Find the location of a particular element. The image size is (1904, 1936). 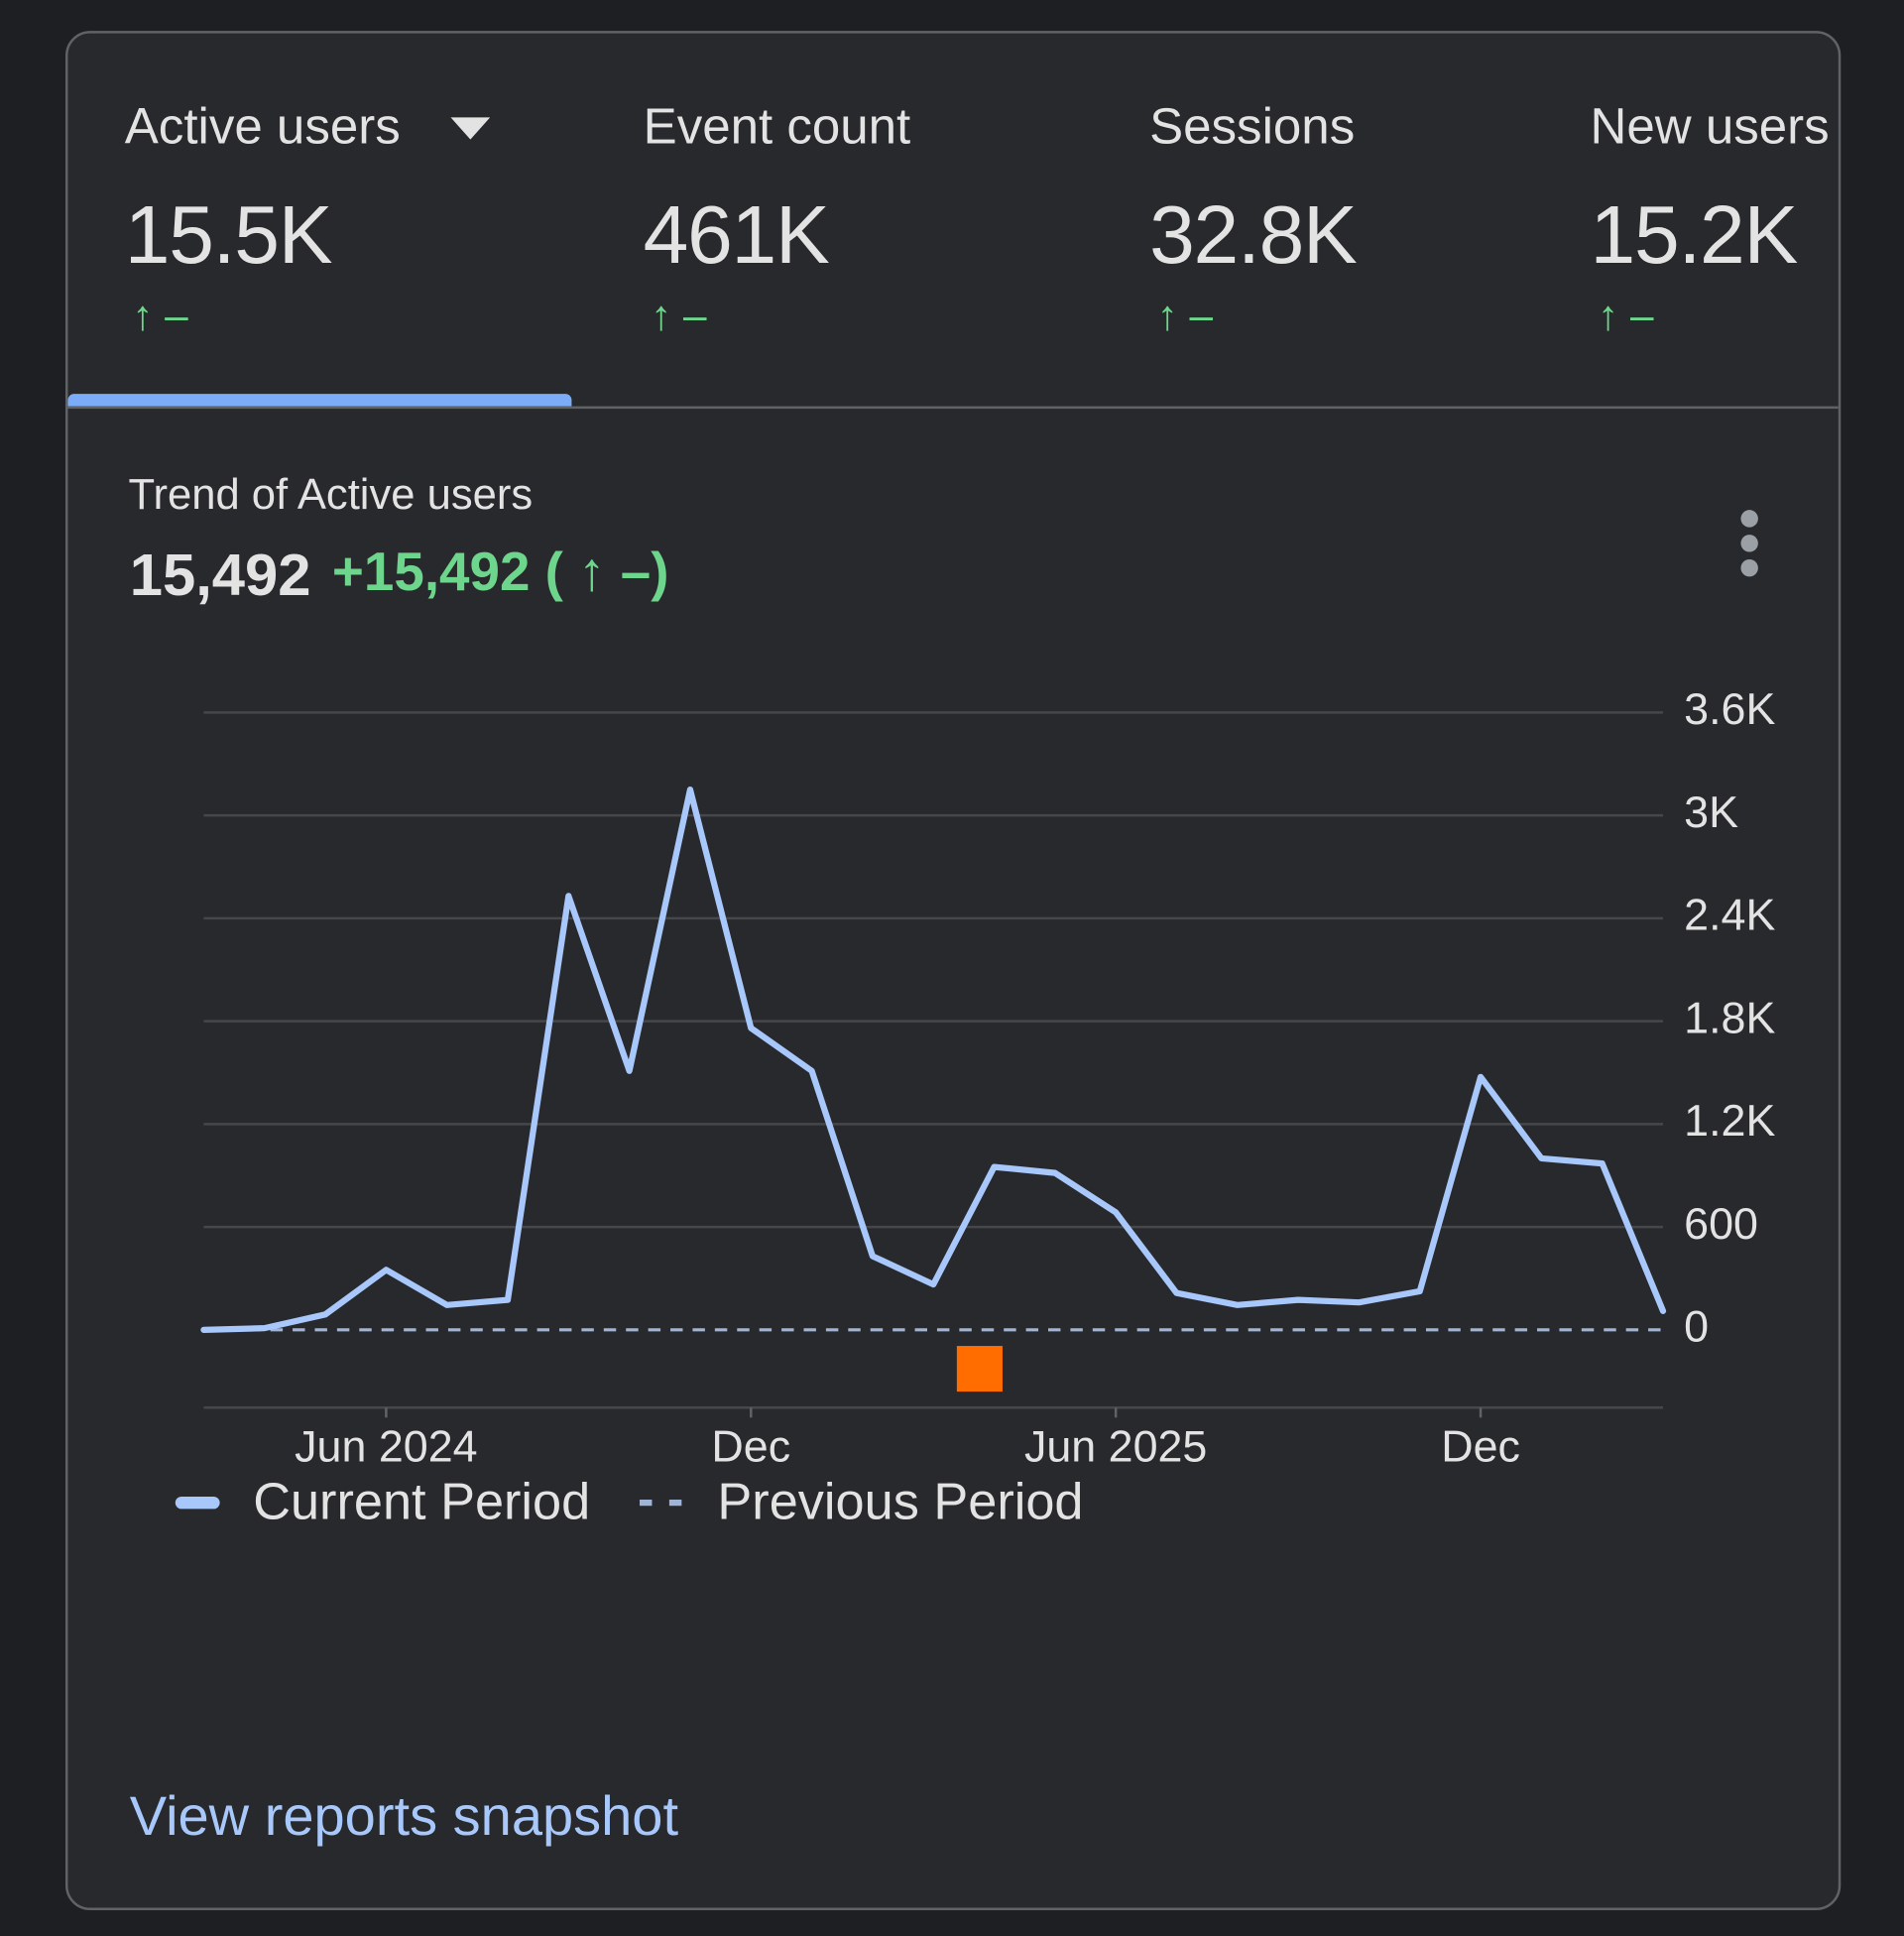

y-tick-label: 1.2K is located at coordinates (1729, 1121).